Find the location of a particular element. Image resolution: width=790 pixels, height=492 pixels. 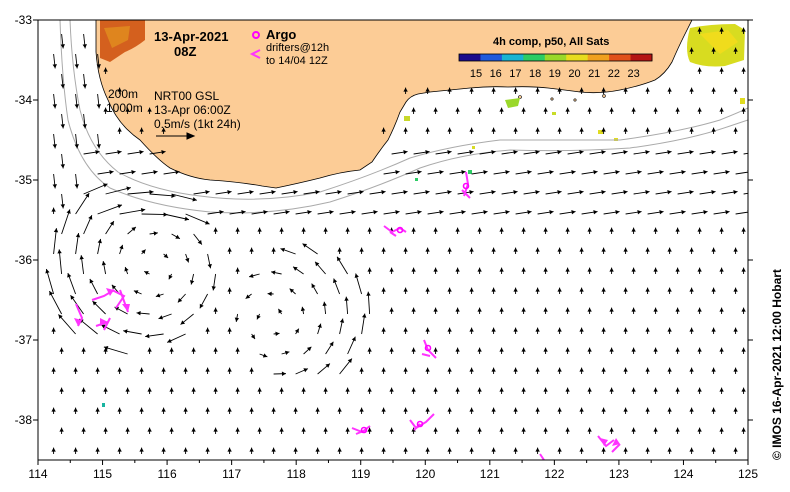

colorbar-tick-label: 15 is located at coordinates (476, 74).